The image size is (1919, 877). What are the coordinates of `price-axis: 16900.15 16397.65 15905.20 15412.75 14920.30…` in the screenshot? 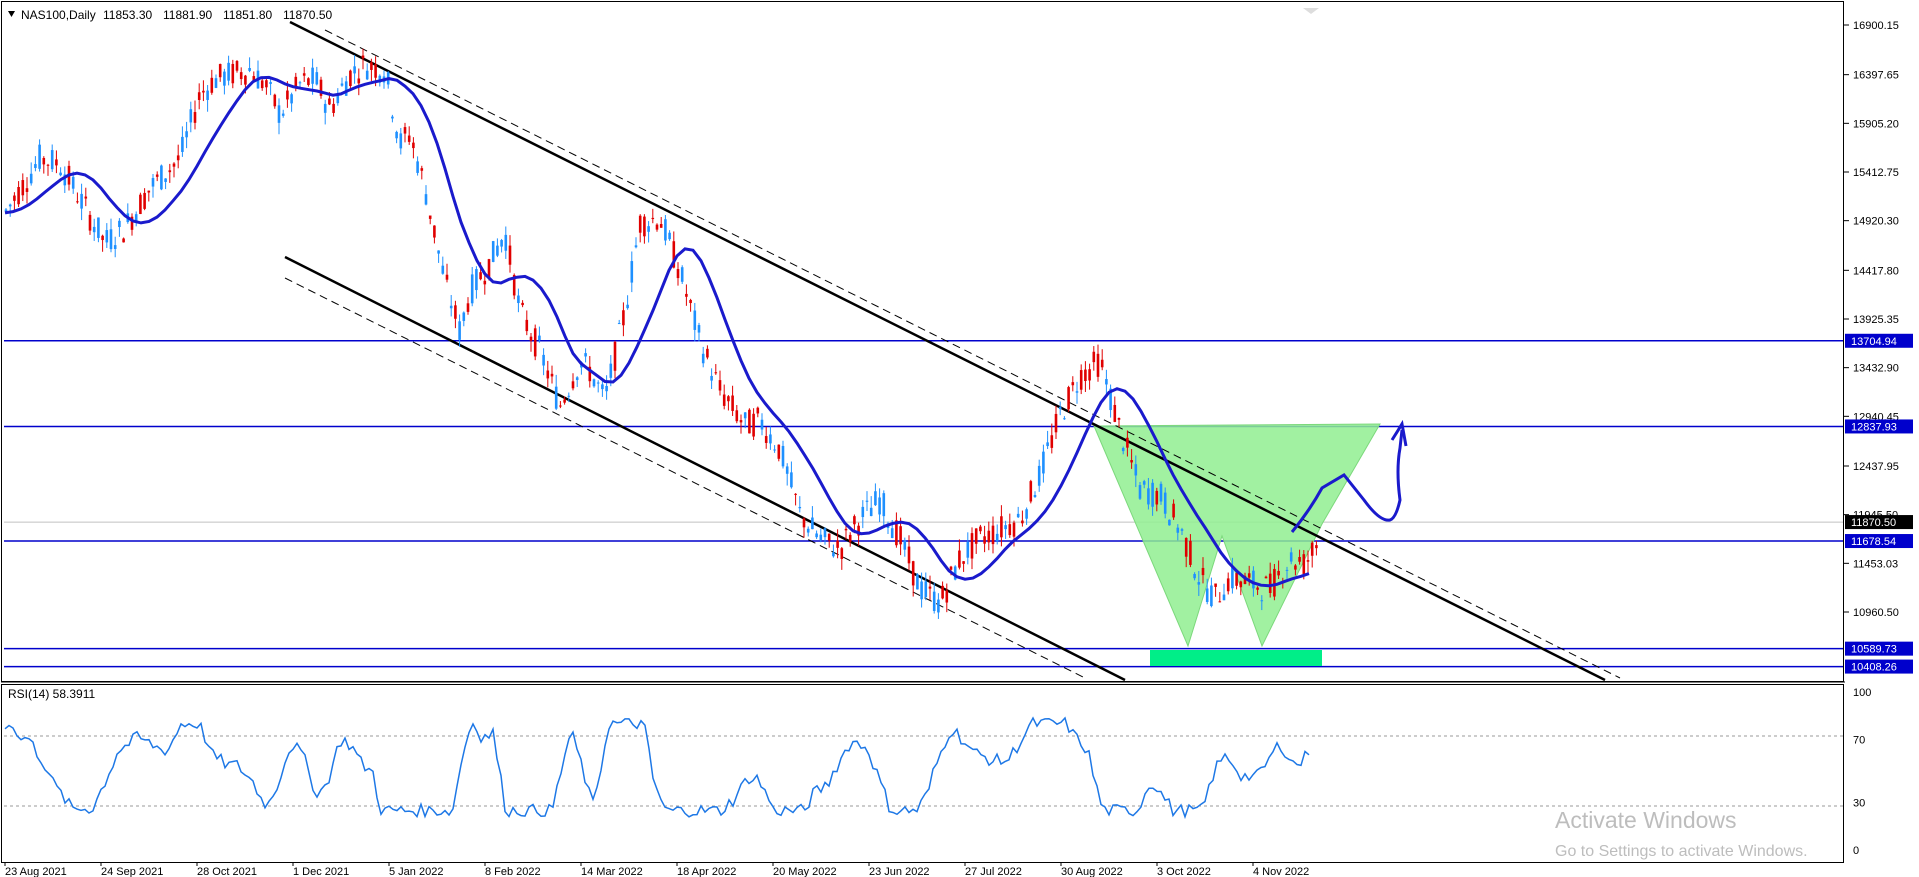 It's located at (1871, 319).